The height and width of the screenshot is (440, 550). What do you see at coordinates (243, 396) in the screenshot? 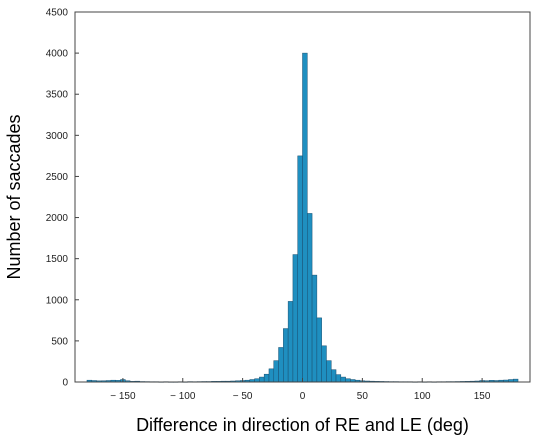
I see `x-tick-label: − 50` at bounding box center [243, 396].